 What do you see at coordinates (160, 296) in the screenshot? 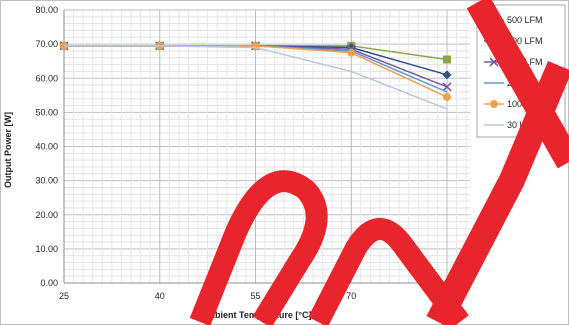
I see `x-tick-label: 40` at bounding box center [160, 296].